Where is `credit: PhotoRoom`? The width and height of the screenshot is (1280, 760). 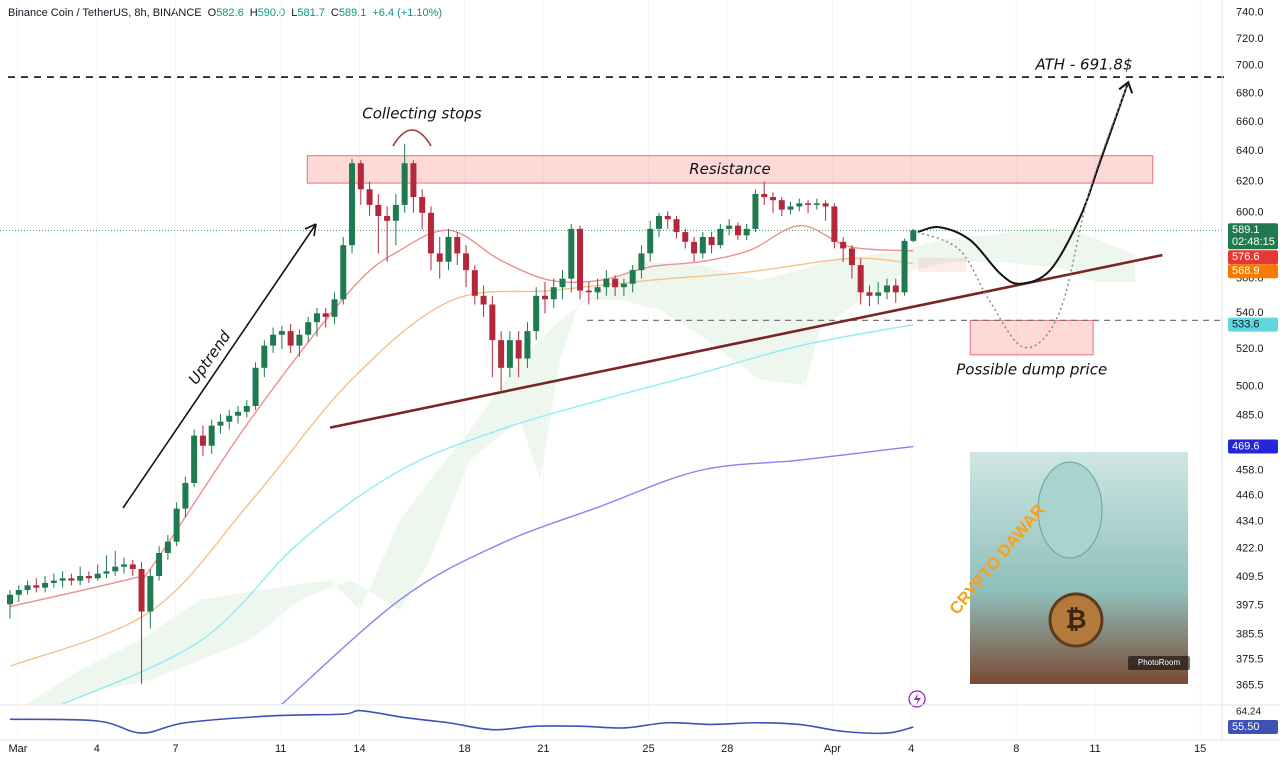
credit: PhotoRoom is located at coordinates (1159, 662).